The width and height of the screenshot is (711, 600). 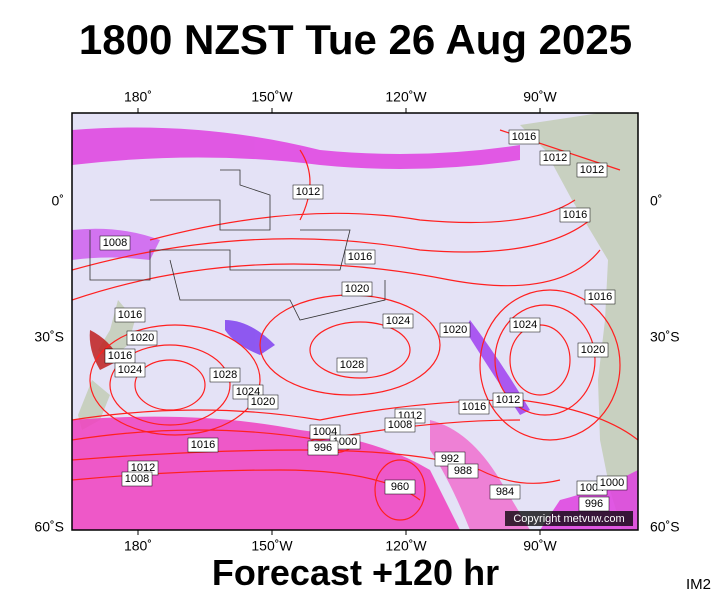 I want to click on isobar-label: 992, so click(x=450, y=459).